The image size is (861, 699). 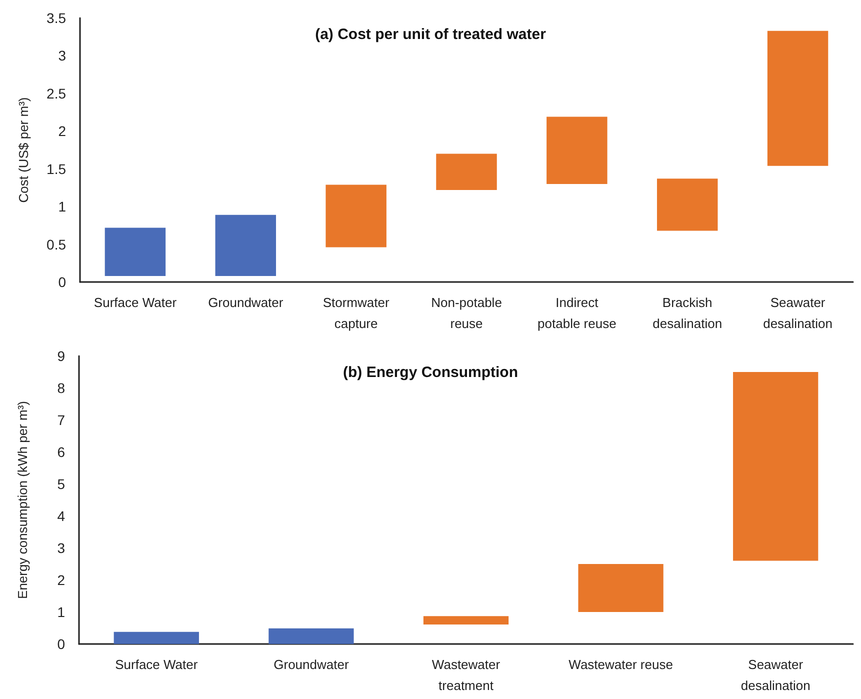 What do you see at coordinates (56, 244) in the screenshot?
I see `y-tick-label: 0.5` at bounding box center [56, 244].